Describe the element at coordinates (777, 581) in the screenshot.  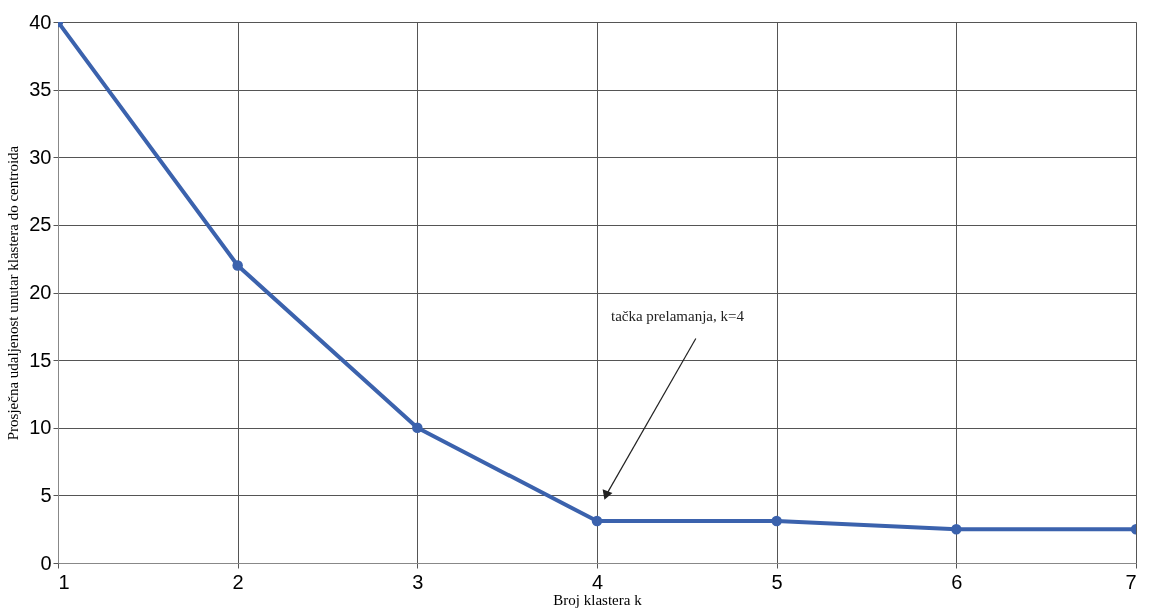
I see `x-tick-label: 5` at that location.